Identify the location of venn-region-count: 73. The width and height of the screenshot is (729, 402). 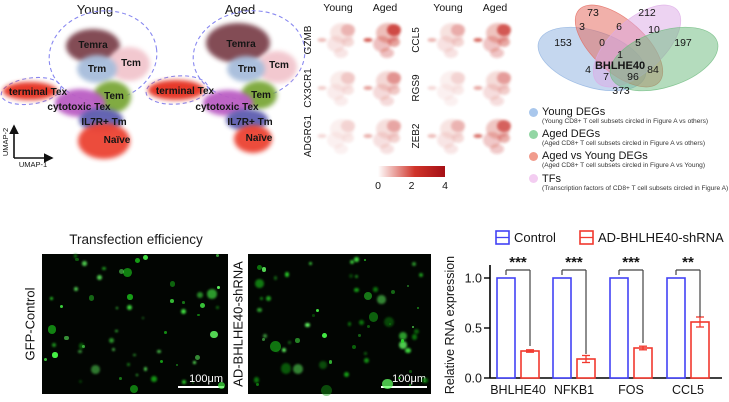
(593, 13).